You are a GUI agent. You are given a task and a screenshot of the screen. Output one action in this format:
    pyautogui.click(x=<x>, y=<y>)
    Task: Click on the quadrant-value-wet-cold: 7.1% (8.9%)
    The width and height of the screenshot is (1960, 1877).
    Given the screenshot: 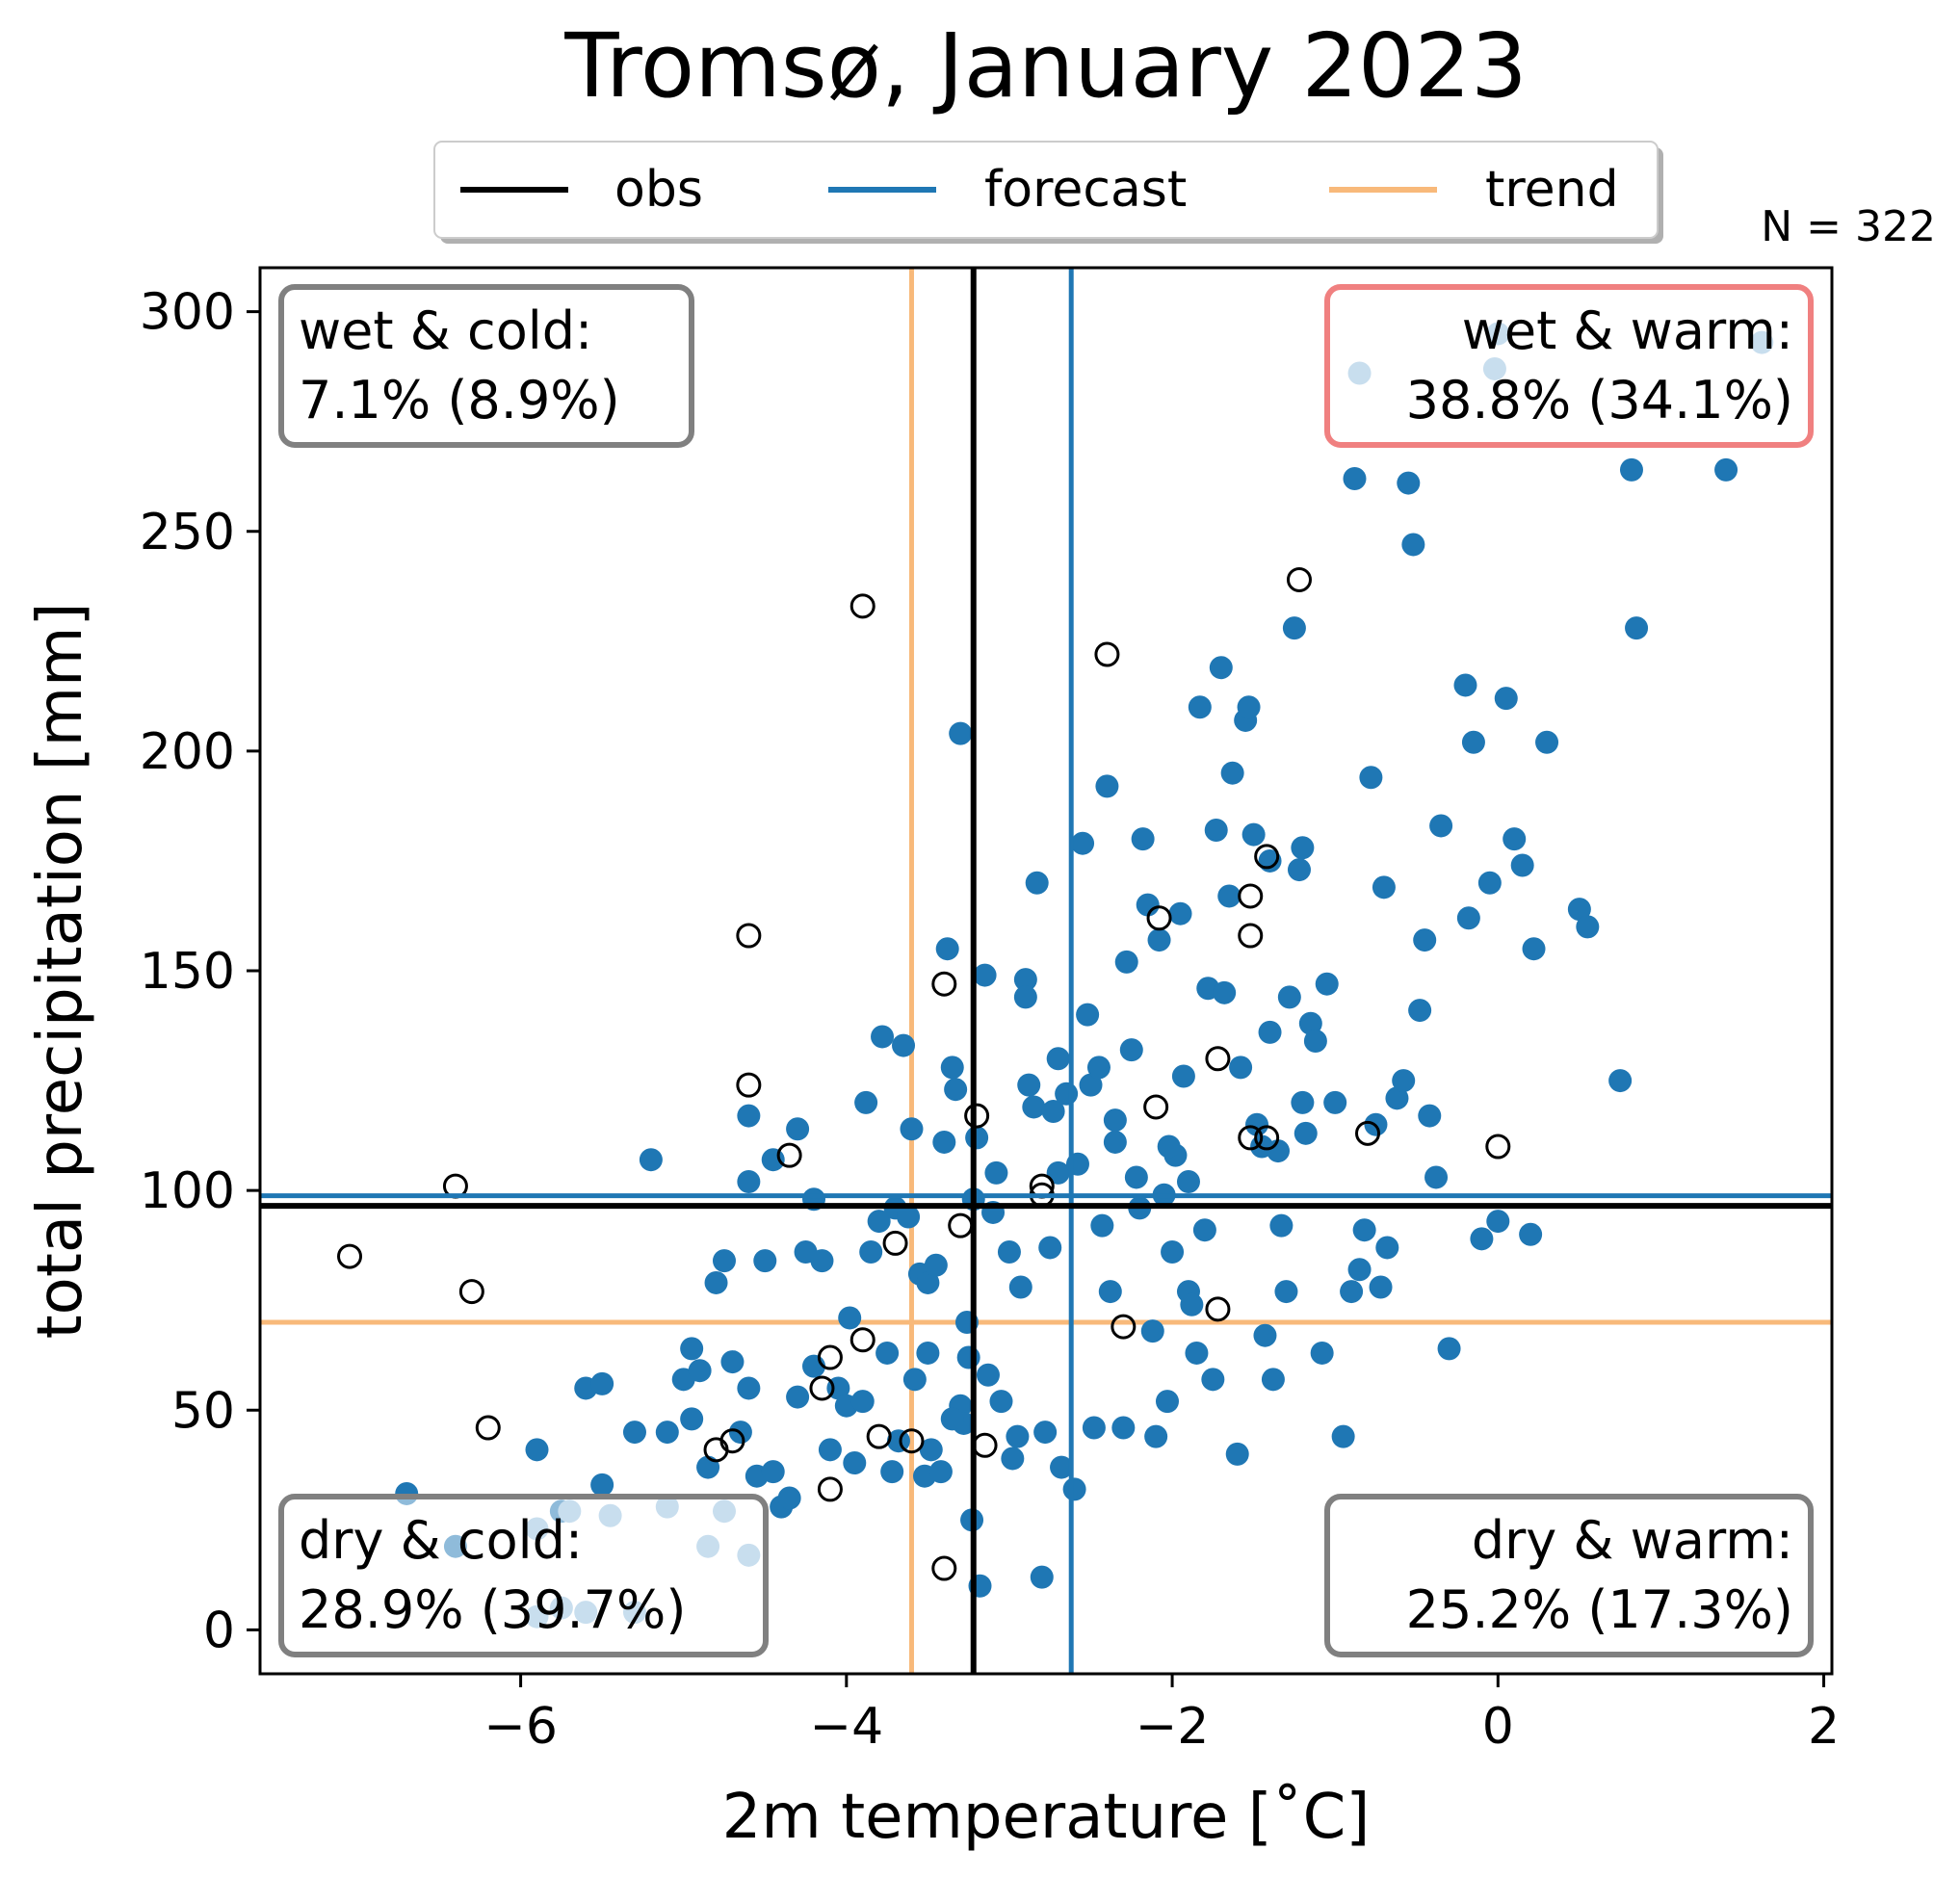 What is the action you would take?
    pyautogui.click(x=459, y=400)
    